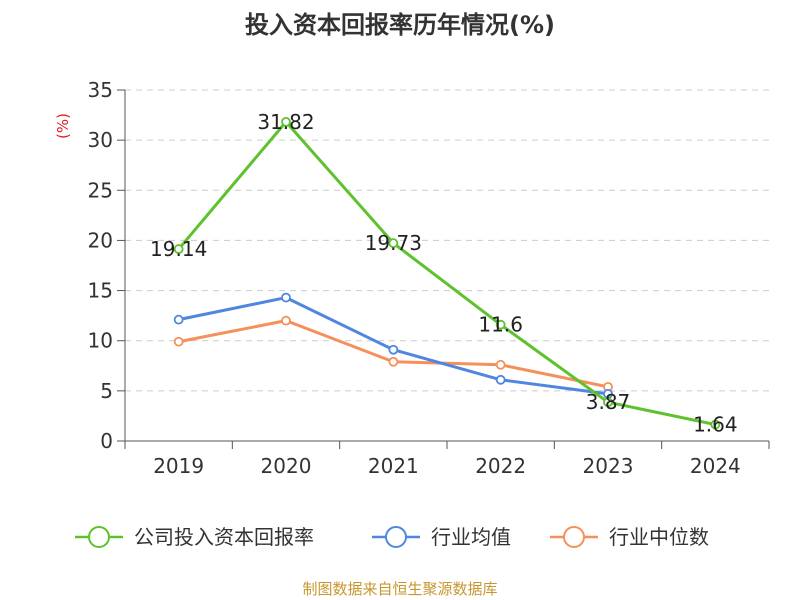 The image size is (800, 600). I want to click on chart-title: 投入资本回报率历年情况(%), so click(400, 25).